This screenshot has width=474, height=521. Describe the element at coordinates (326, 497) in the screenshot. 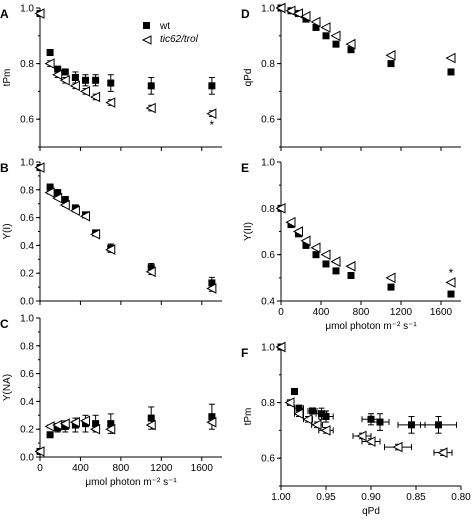

I see `x-tick-label: 0.95` at that location.